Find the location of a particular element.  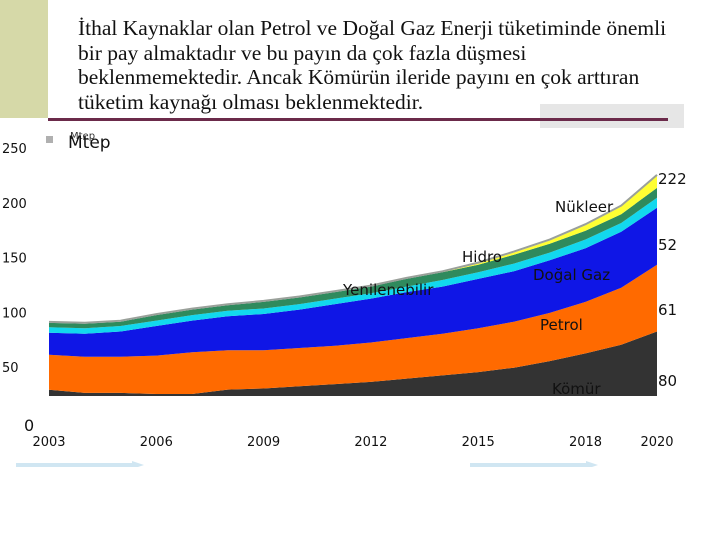

end-value-total: 222 is located at coordinates (672, 179).